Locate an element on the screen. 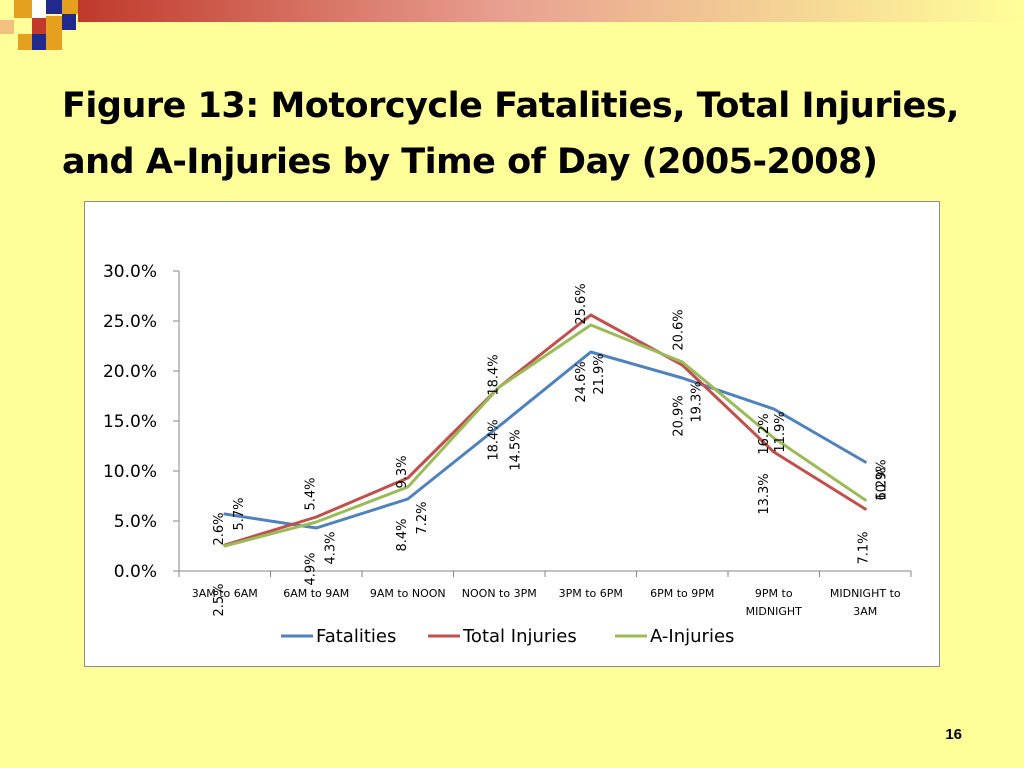 The height and width of the screenshot is (768, 1024). x-category-label: 3AM is located at coordinates (865, 611).